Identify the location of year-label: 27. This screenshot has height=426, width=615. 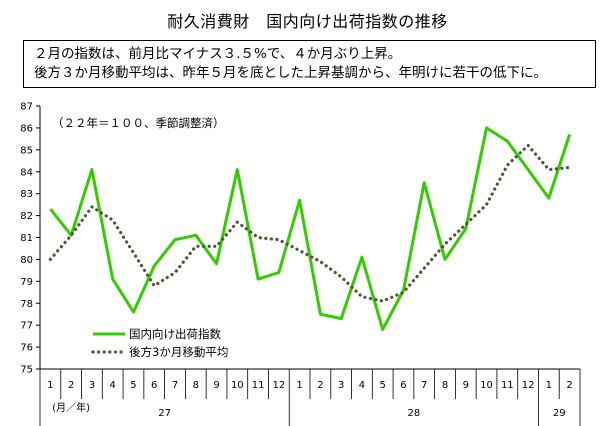
(164, 413).